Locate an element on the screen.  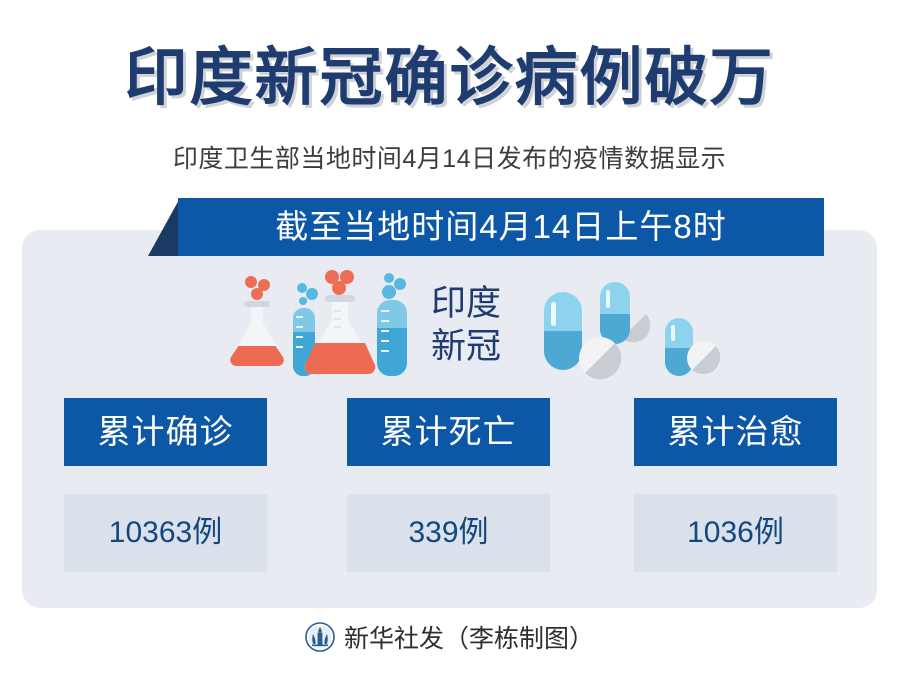
lab-flask-icon is located at coordinates (307, 328).